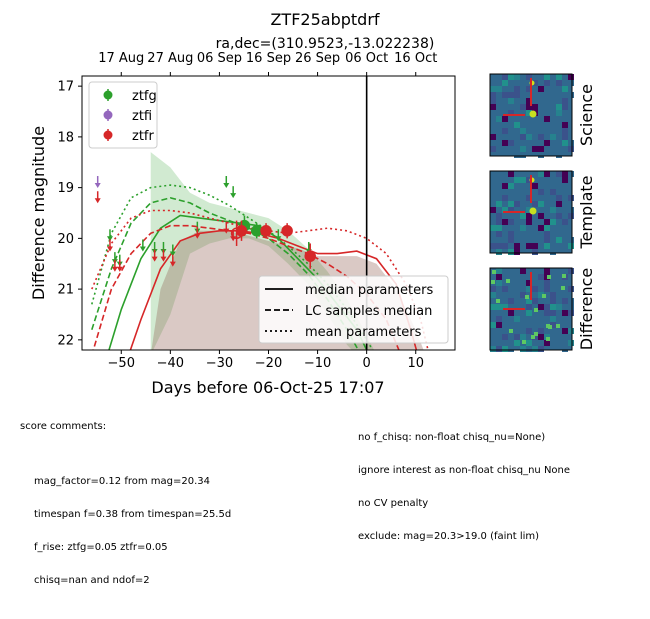  Describe the element at coordinates (108, 95) in the screenshot. I see `legend-marker` at that location.